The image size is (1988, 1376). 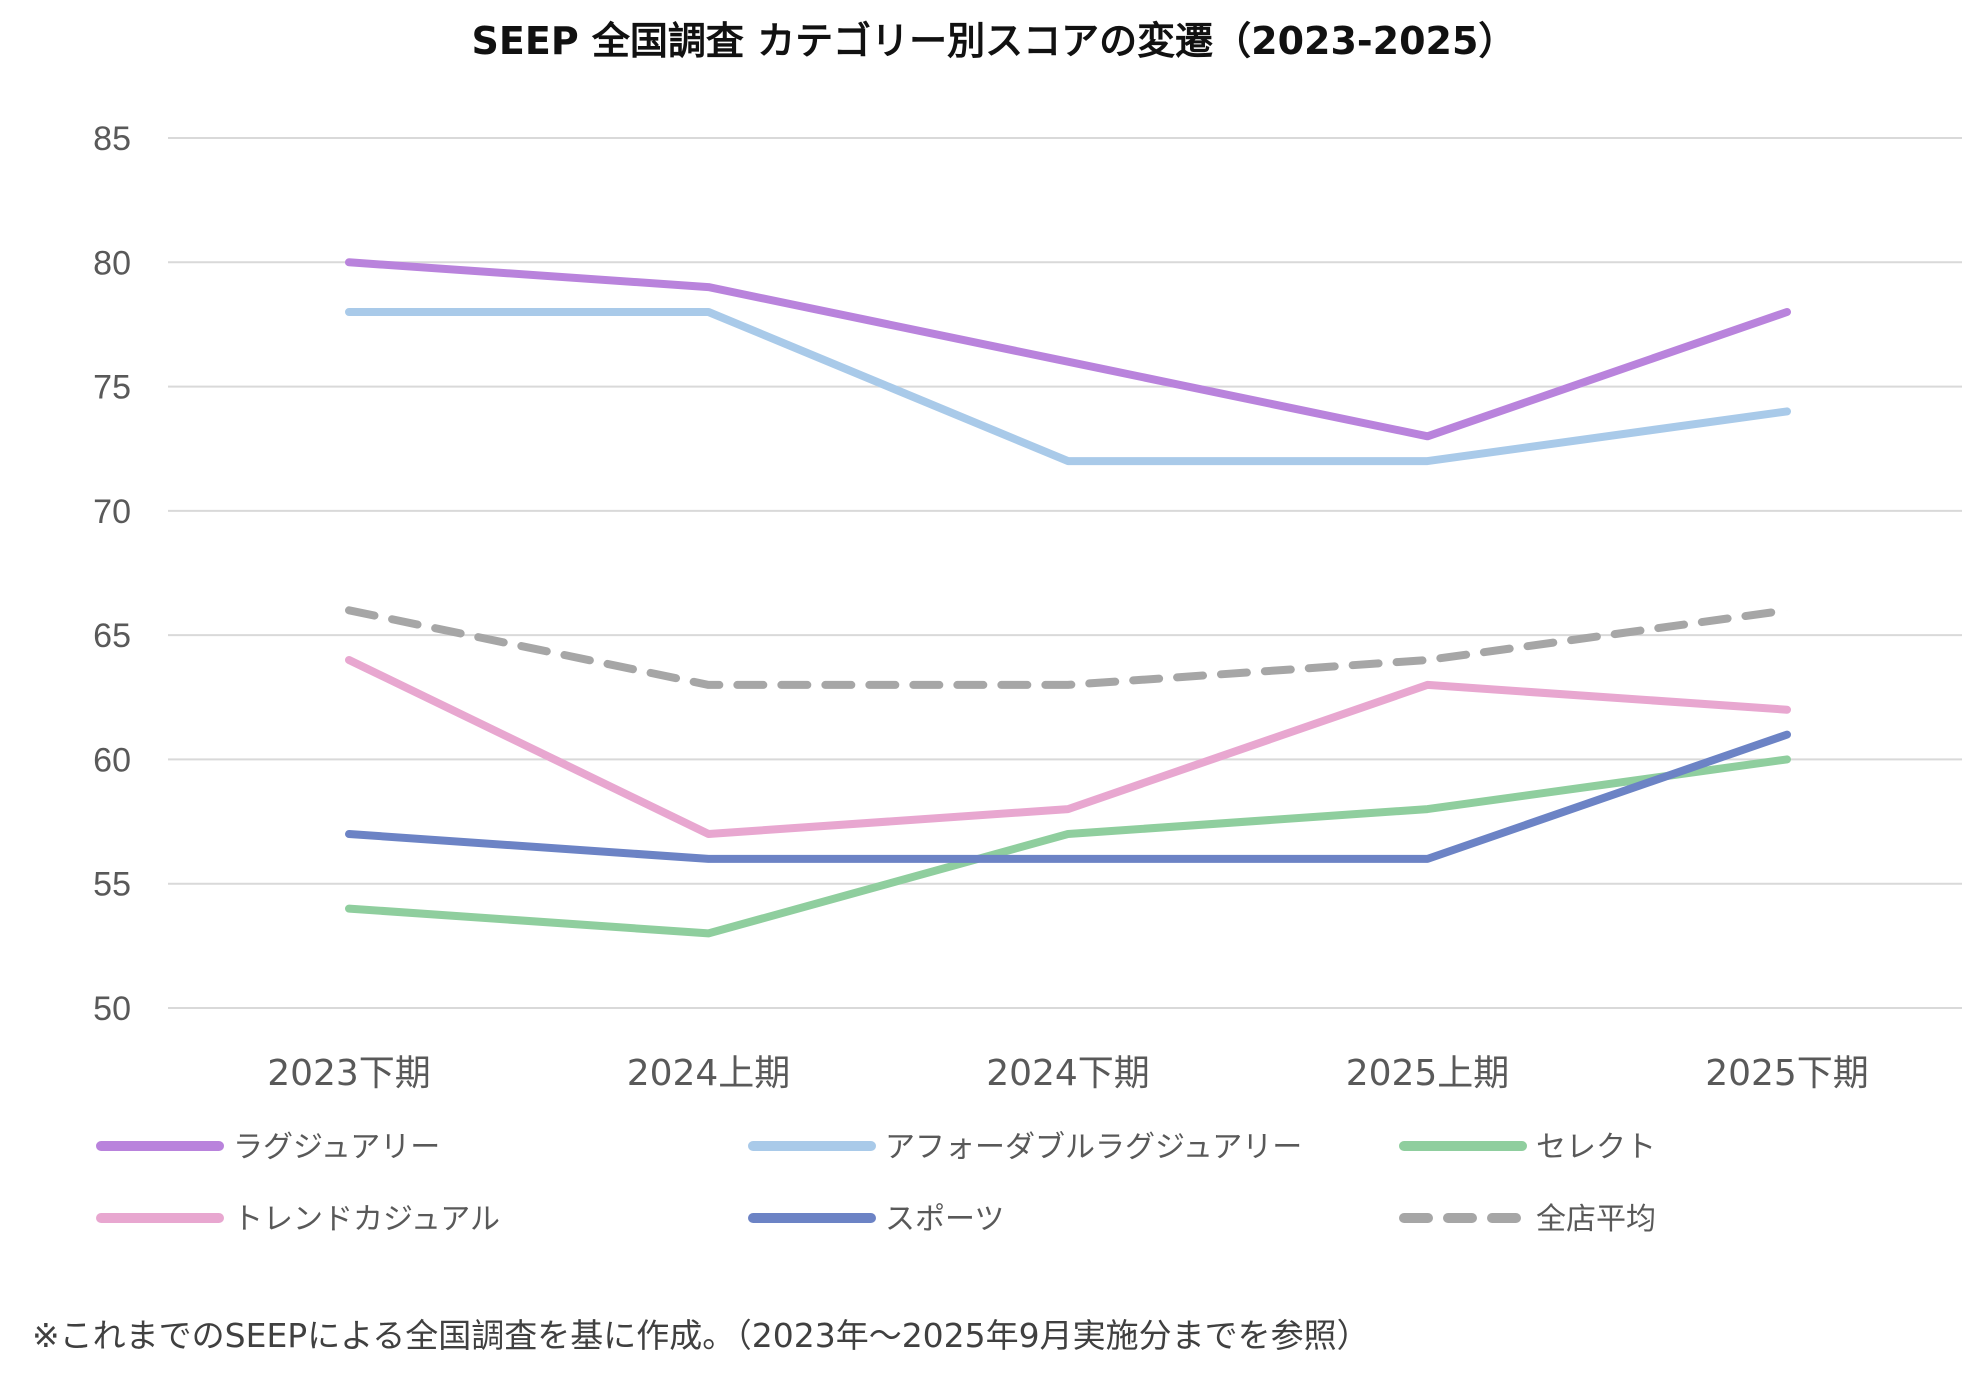 What do you see at coordinates (336, 1147) in the screenshot?
I see `legend-label: ラグジュアリー` at bounding box center [336, 1147].